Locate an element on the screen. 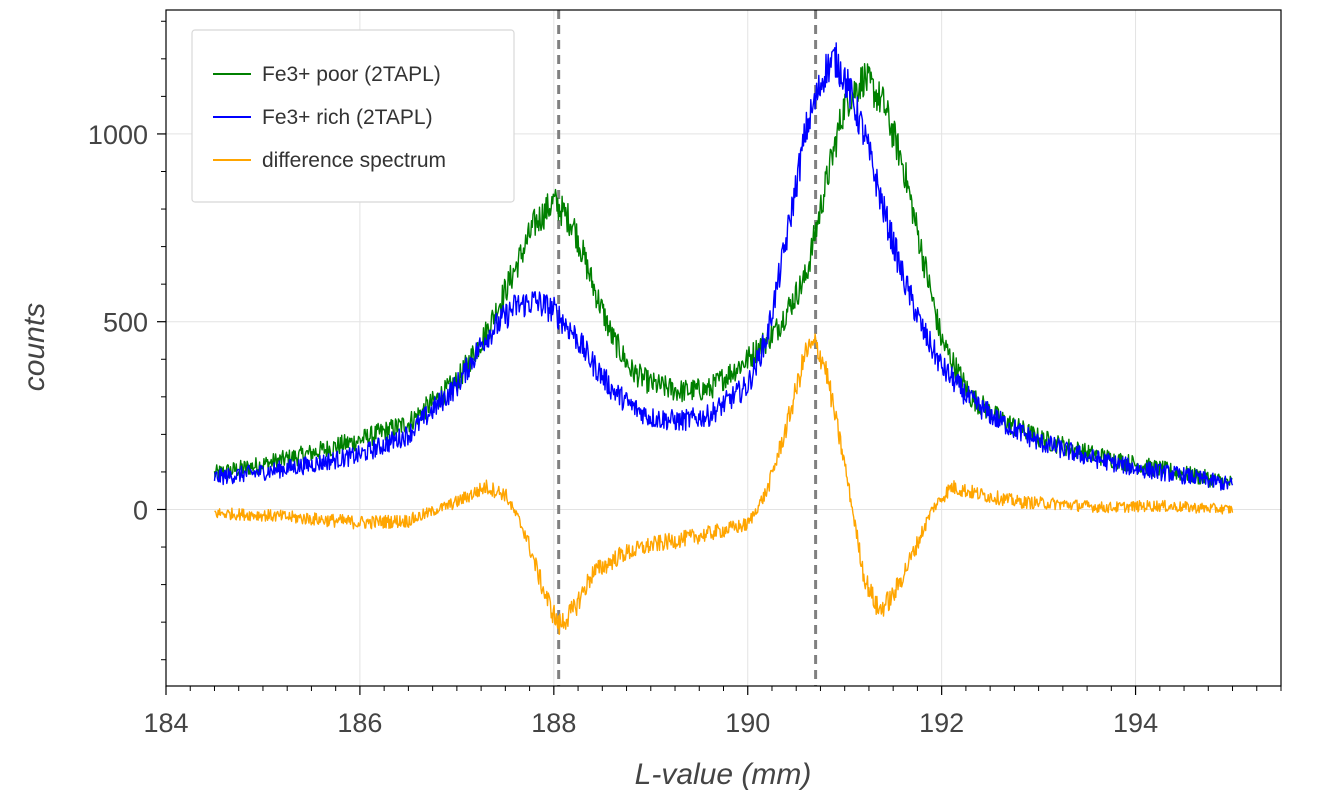 The height and width of the screenshot is (800, 1340). y-tick-label: 1000 is located at coordinates (118, 135).